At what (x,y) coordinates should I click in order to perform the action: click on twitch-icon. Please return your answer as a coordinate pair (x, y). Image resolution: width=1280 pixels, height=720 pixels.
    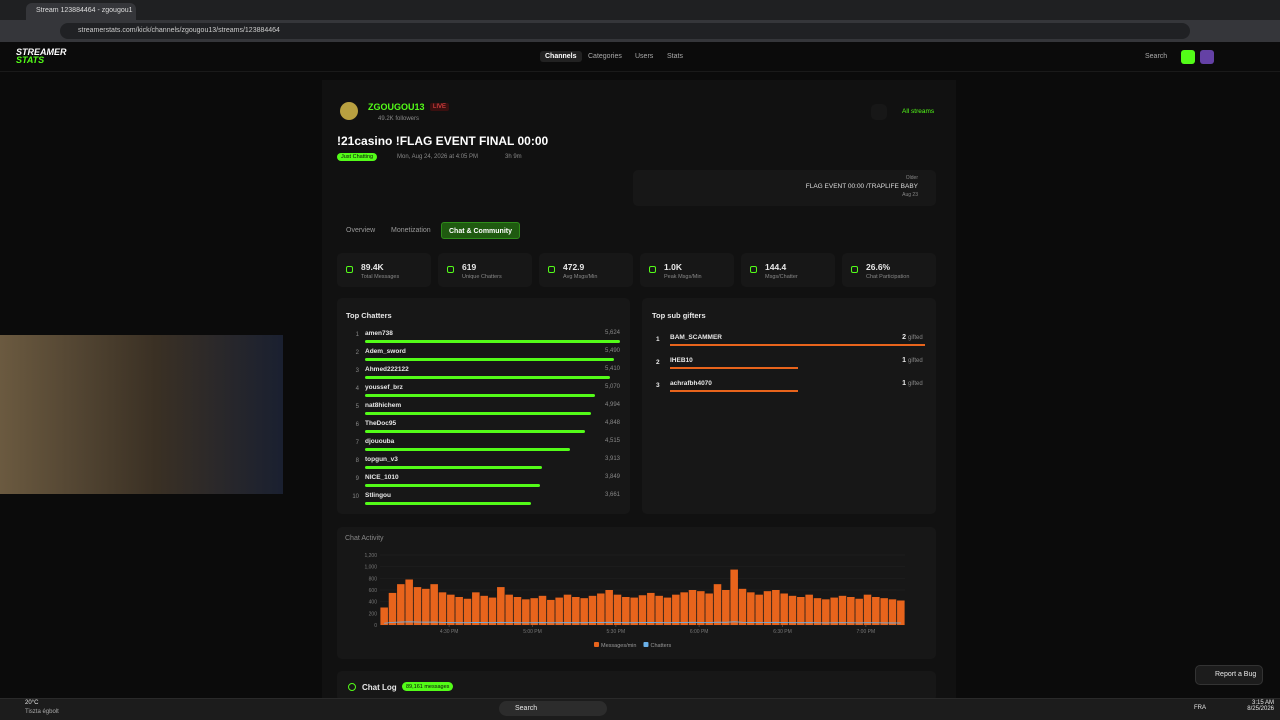
    Looking at the image, I should click on (1207, 57).